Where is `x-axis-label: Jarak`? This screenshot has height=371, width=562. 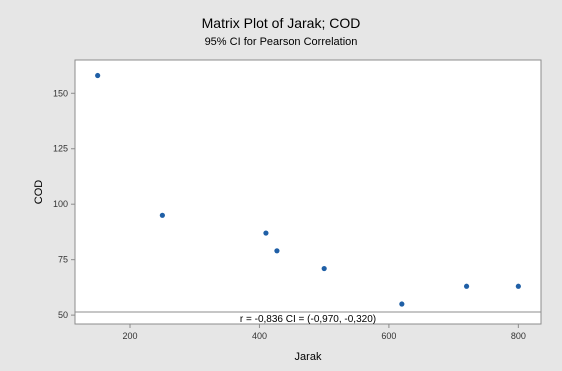
x-axis-label: Jarak is located at coordinates (308, 357).